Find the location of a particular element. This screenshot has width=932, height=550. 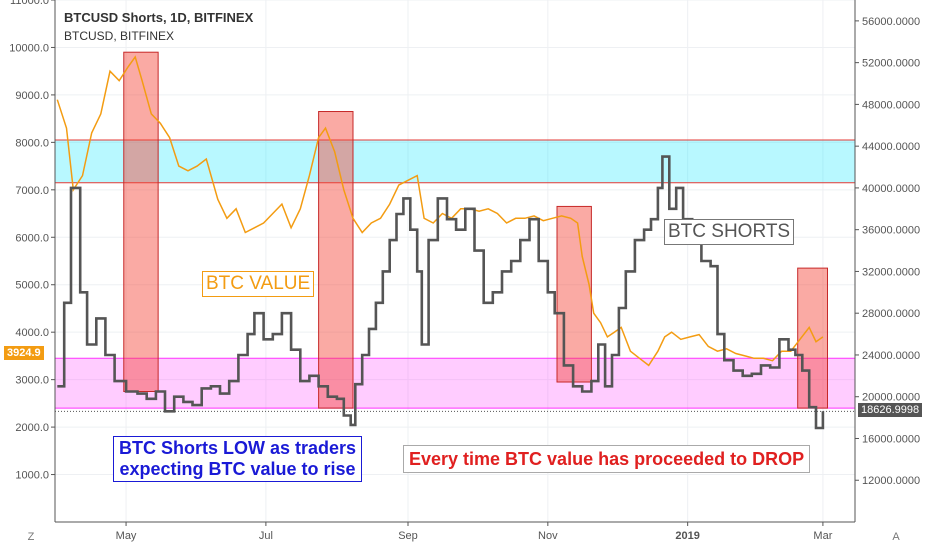

y-right-tick-label: 56000.0000 is located at coordinates (891, 22).